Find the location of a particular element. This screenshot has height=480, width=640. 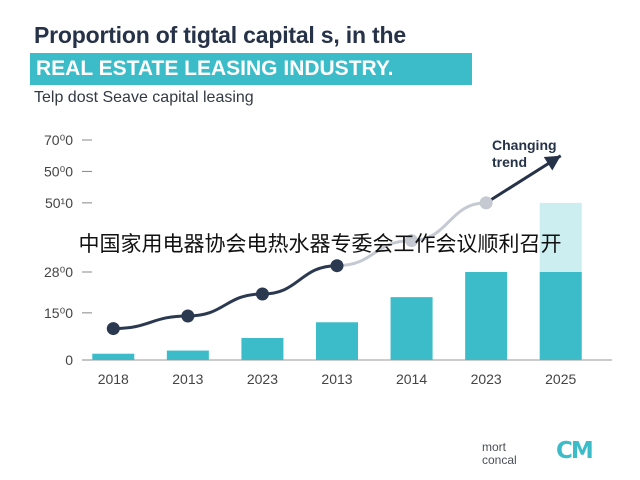

y-tick-label: 50⁰0 is located at coordinates (58, 171).